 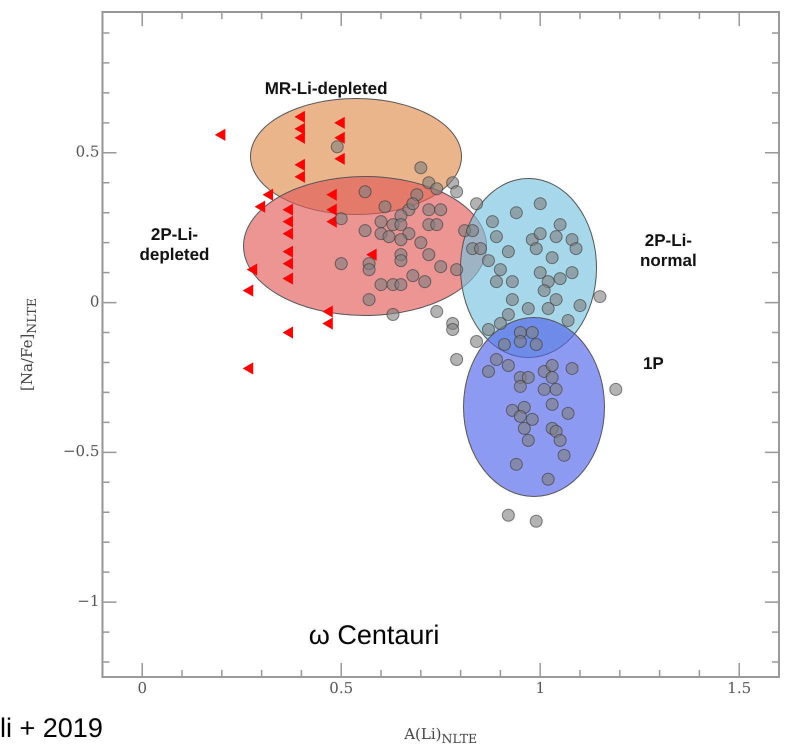 I want to click on x-tick-label: 1.5, so click(x=739, y=687).